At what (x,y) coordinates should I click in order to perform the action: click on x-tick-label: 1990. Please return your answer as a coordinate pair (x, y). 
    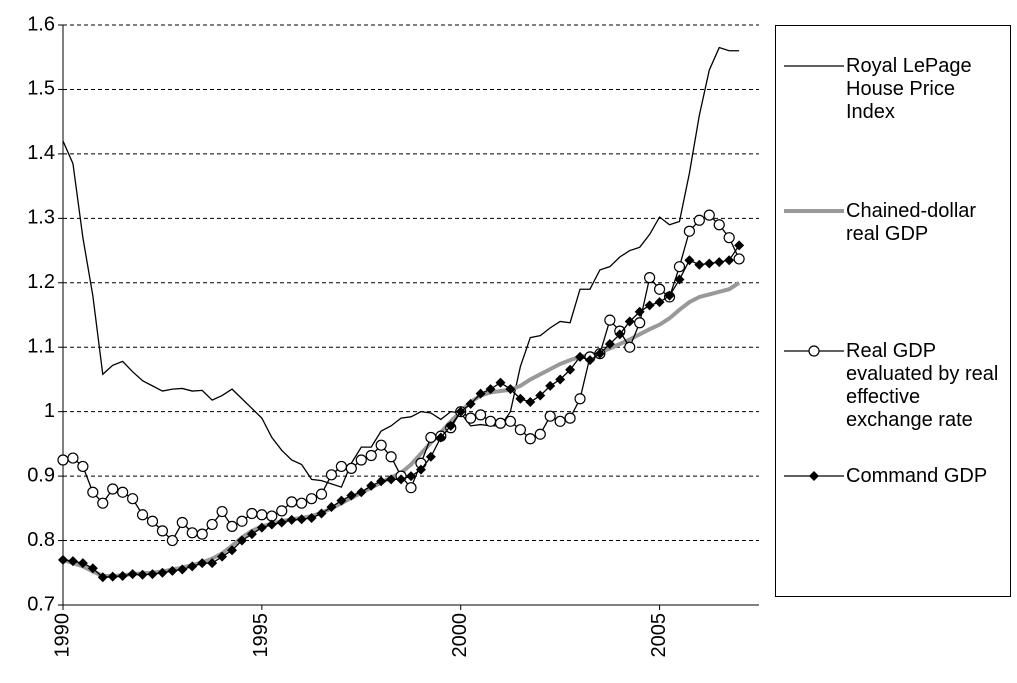
    Looking at the image, I should click on (62, 635).